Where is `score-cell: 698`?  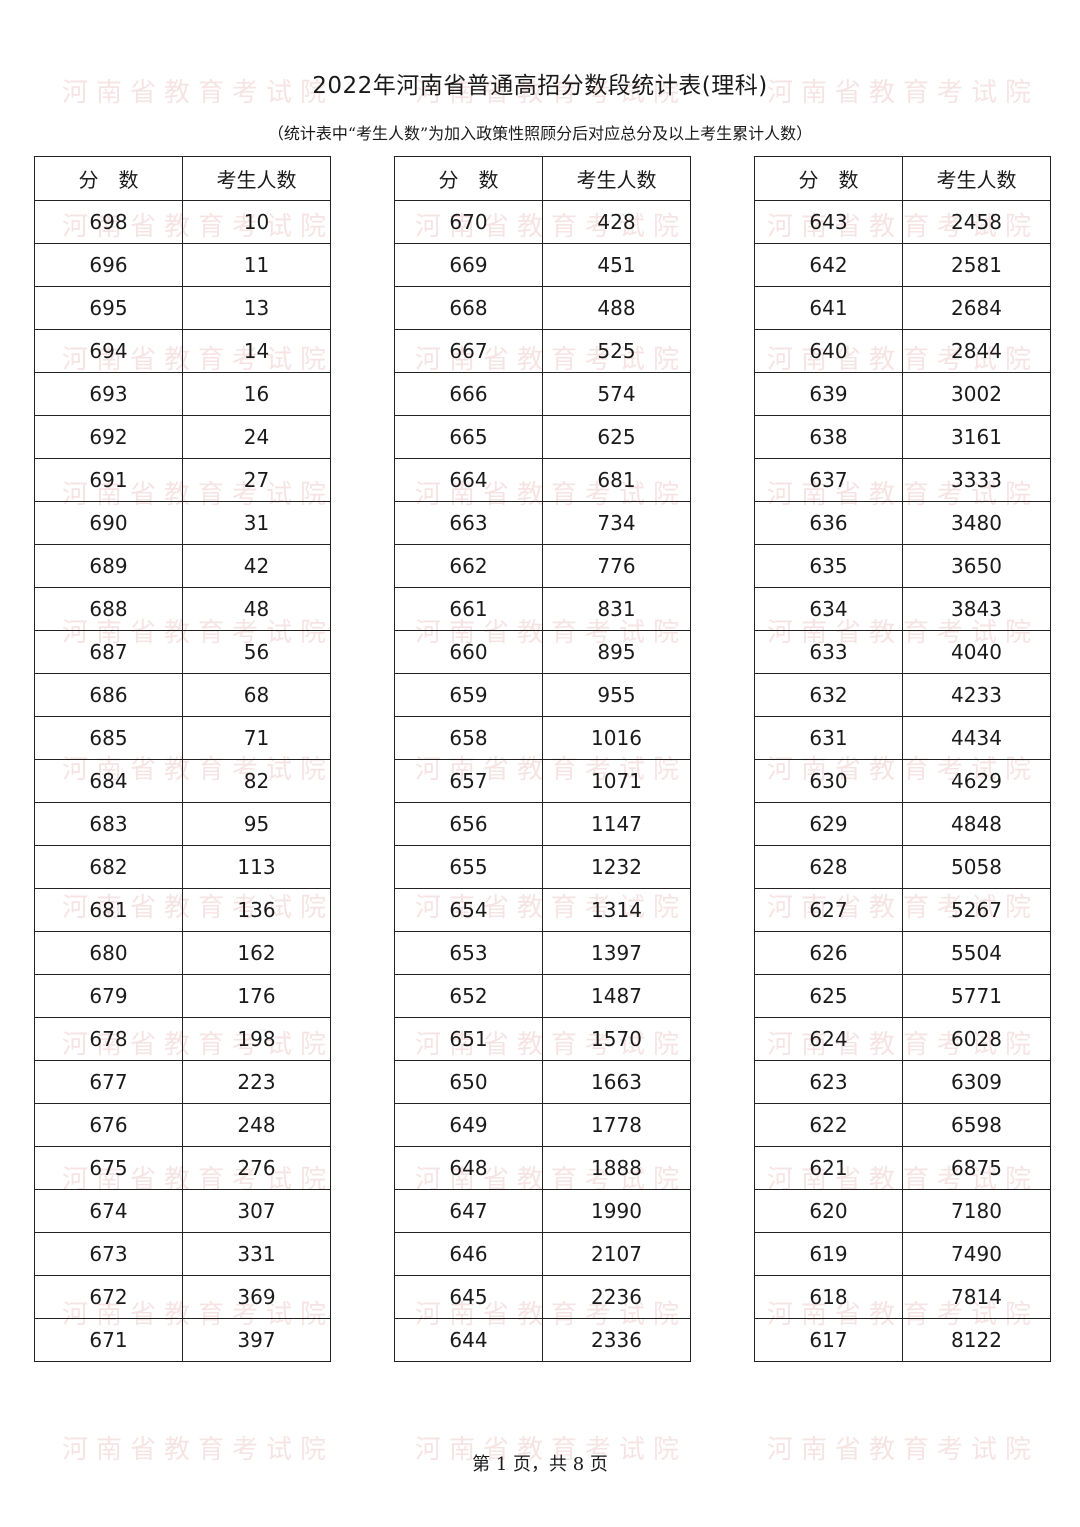 score-cell: 698 is located at coordinates (108, 222).